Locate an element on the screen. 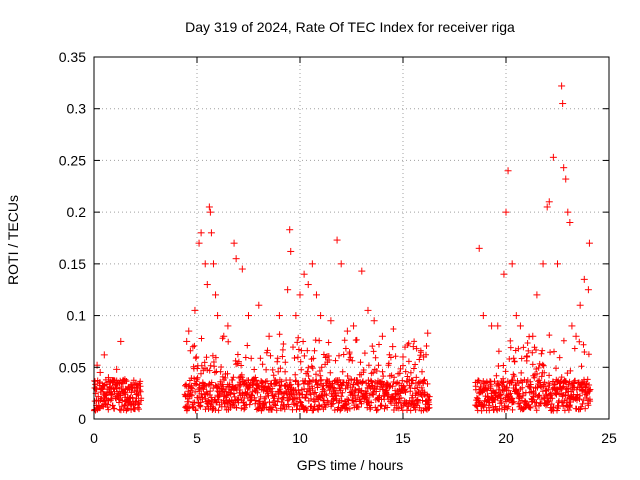 The image size is (640, 480). y-axis-label: ROTI / TECUs is located at coordinates (13, 240).